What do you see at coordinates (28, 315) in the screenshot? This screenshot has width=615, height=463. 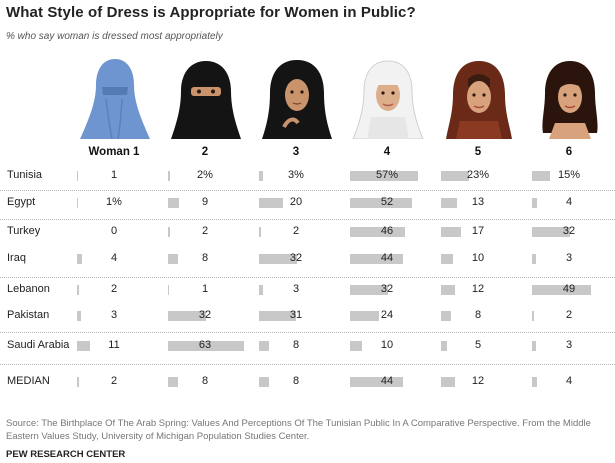 I see `row-label: Pakistan` at bounding box center [28, 315].